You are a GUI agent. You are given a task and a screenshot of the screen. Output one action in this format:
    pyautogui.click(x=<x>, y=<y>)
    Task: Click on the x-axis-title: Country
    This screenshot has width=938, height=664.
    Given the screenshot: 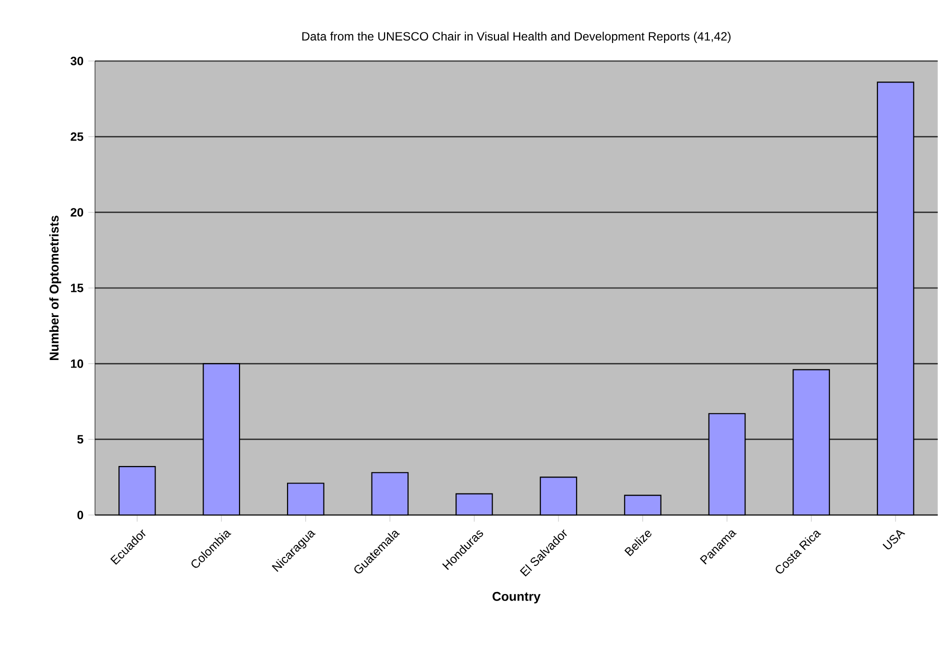 What is the action you would take?
    pyautogui.click(x=516, y=598)
    